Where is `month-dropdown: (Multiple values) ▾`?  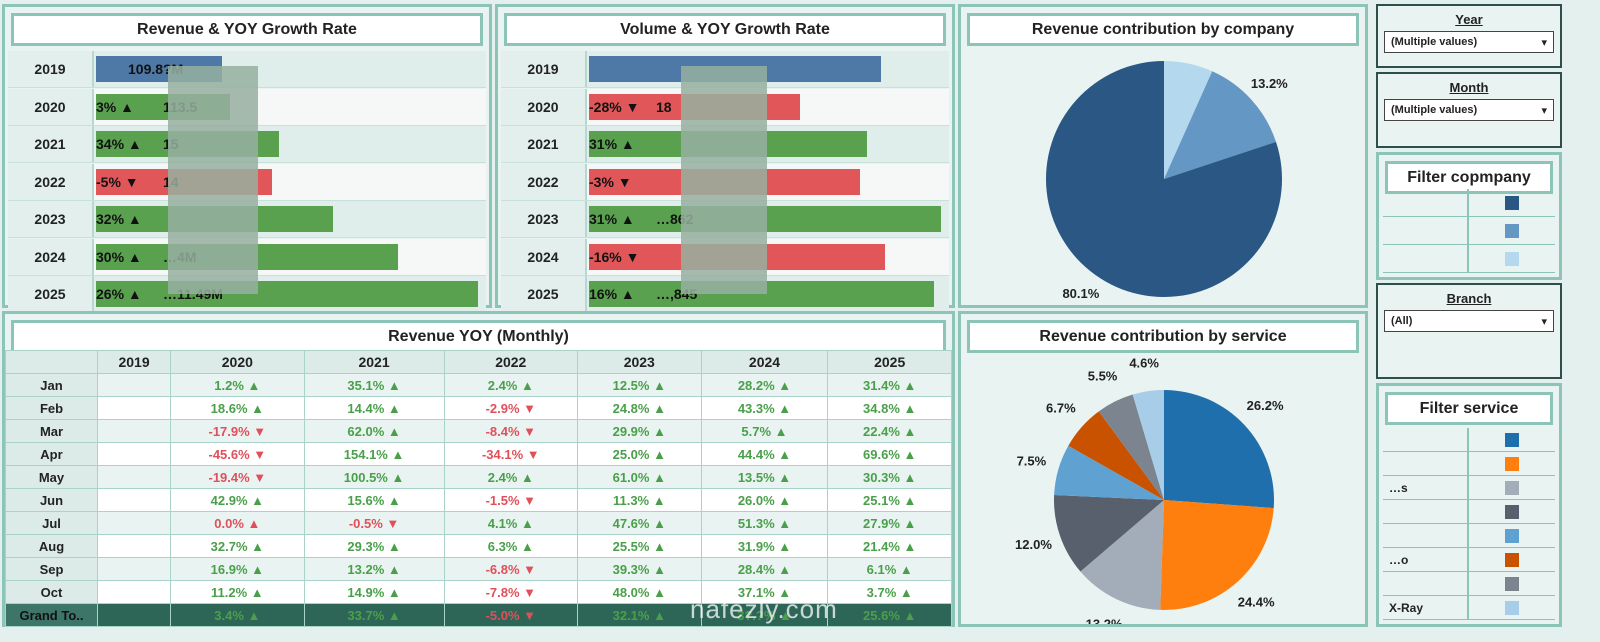 month-dropdown: (Multiple values) ▾ is located at coordinates (1469, 110).